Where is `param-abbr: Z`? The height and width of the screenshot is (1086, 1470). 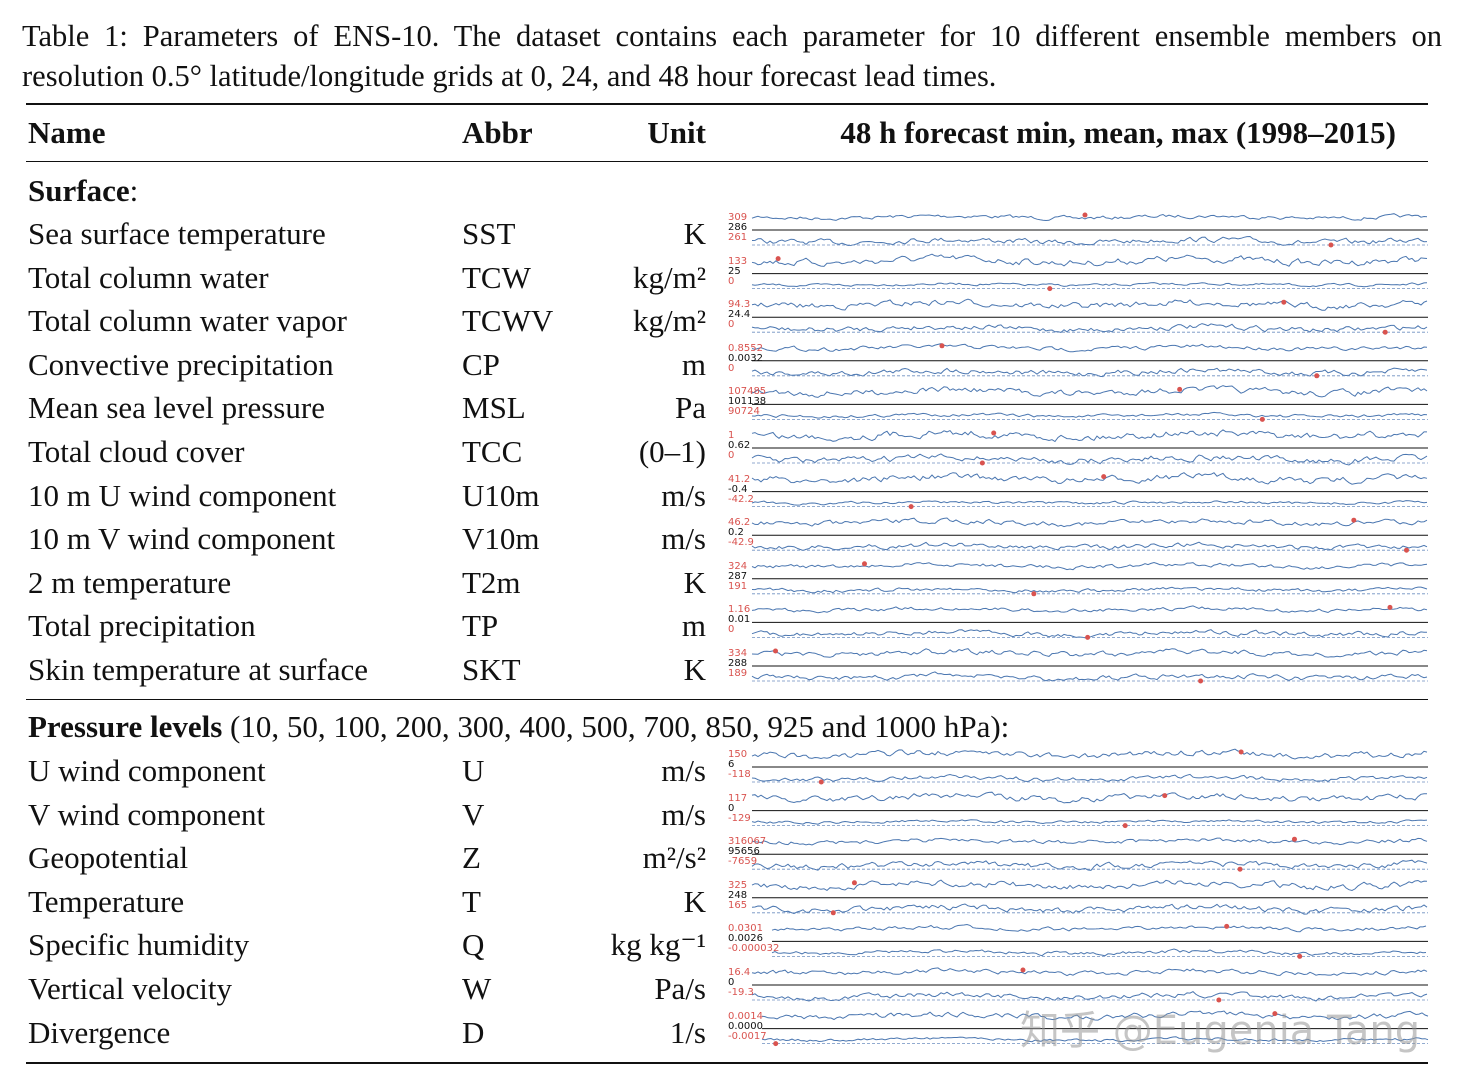 param-abbr: Z is located at coordinates (471, 858).